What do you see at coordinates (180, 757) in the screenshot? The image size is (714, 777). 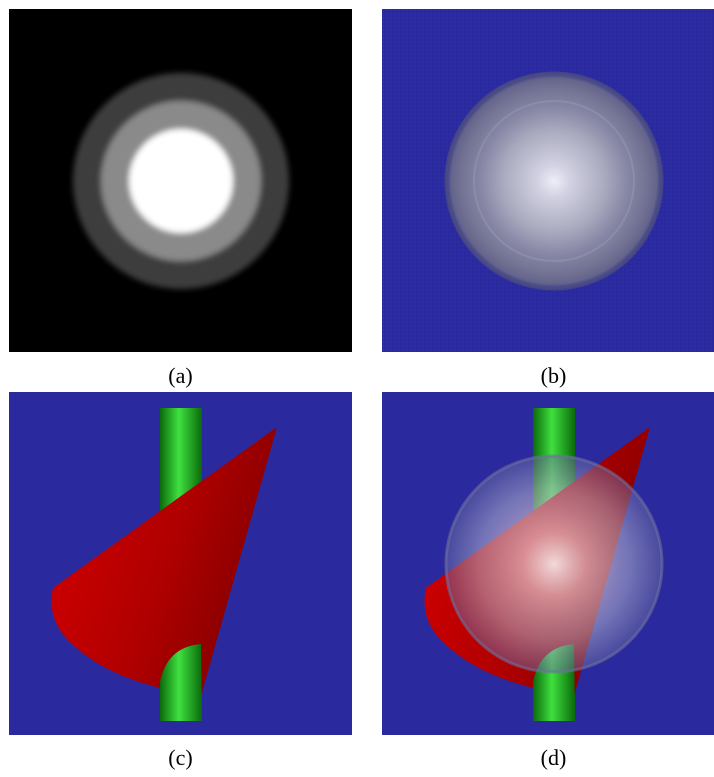 I see `caption-c: (c)` at bounding box center [180, 757].